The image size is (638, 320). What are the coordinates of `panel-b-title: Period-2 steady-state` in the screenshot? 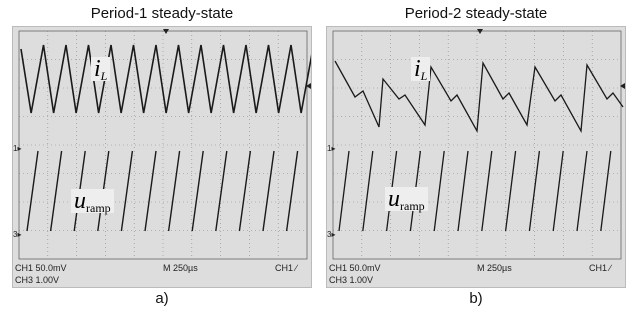 It's located at (476, 13).